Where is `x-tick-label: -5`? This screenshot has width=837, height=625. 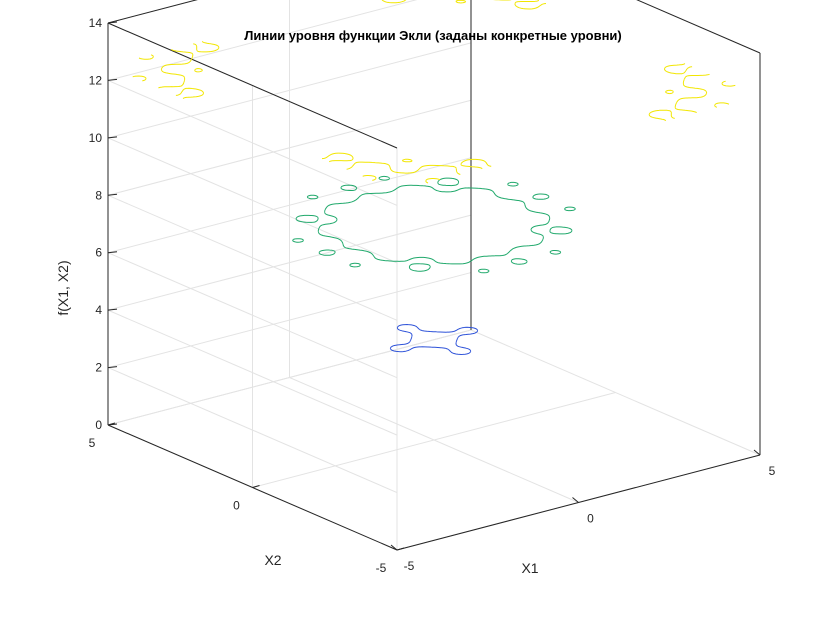 x-tick-label: -5 is located at coordinates (409, 566).